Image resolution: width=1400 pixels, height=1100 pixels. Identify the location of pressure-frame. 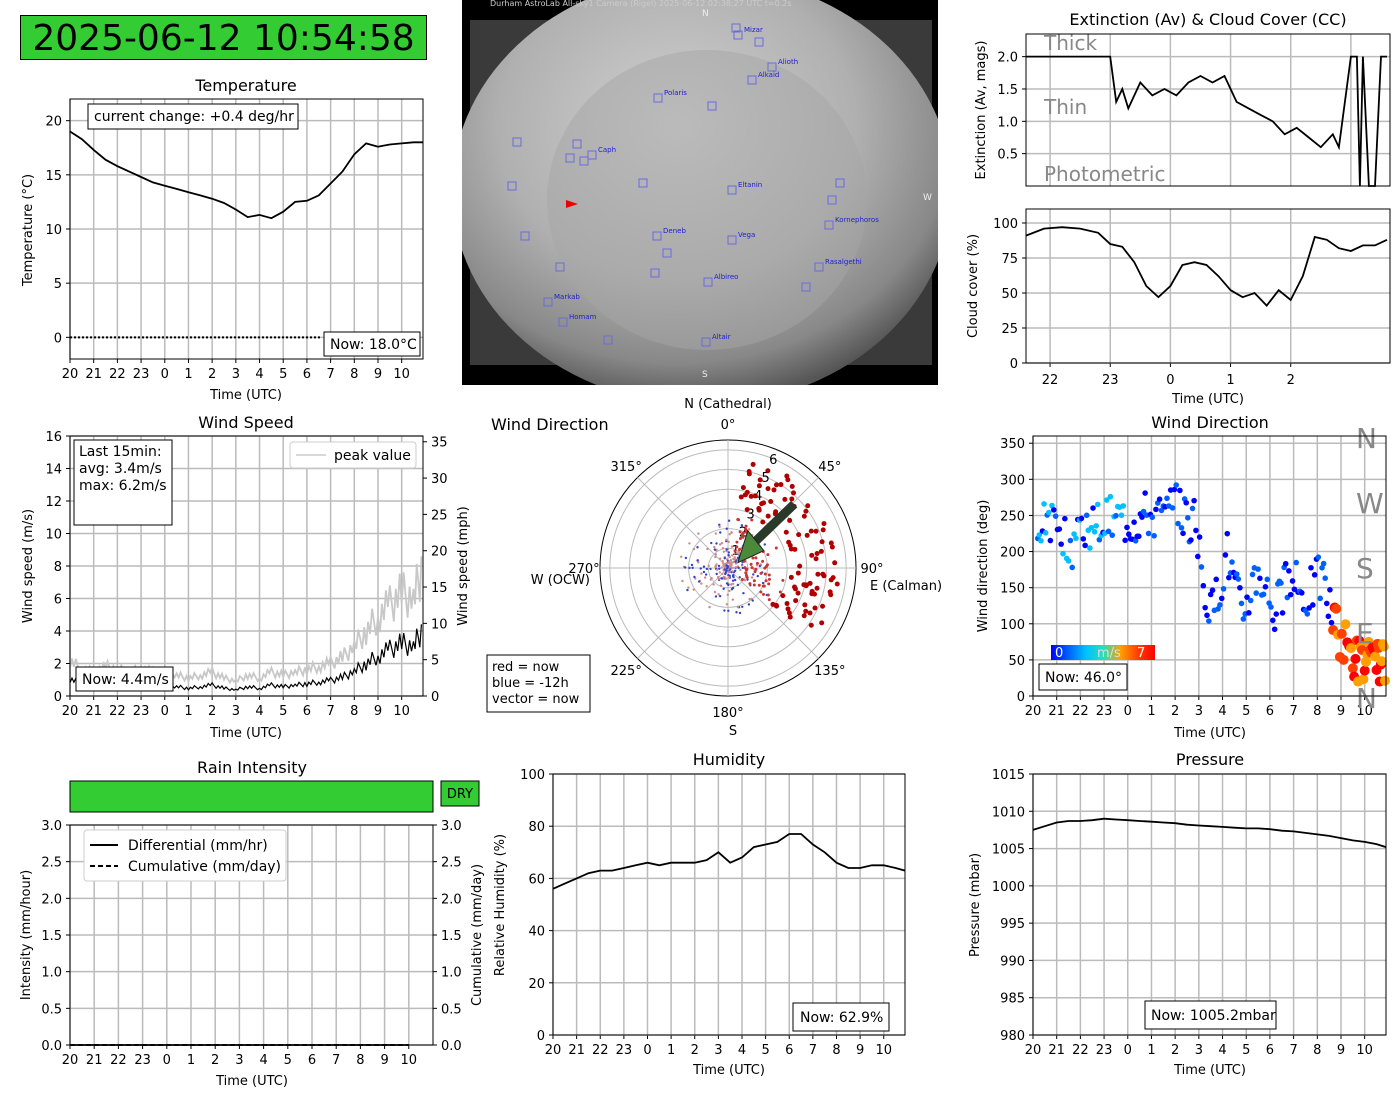
(1209, 904).